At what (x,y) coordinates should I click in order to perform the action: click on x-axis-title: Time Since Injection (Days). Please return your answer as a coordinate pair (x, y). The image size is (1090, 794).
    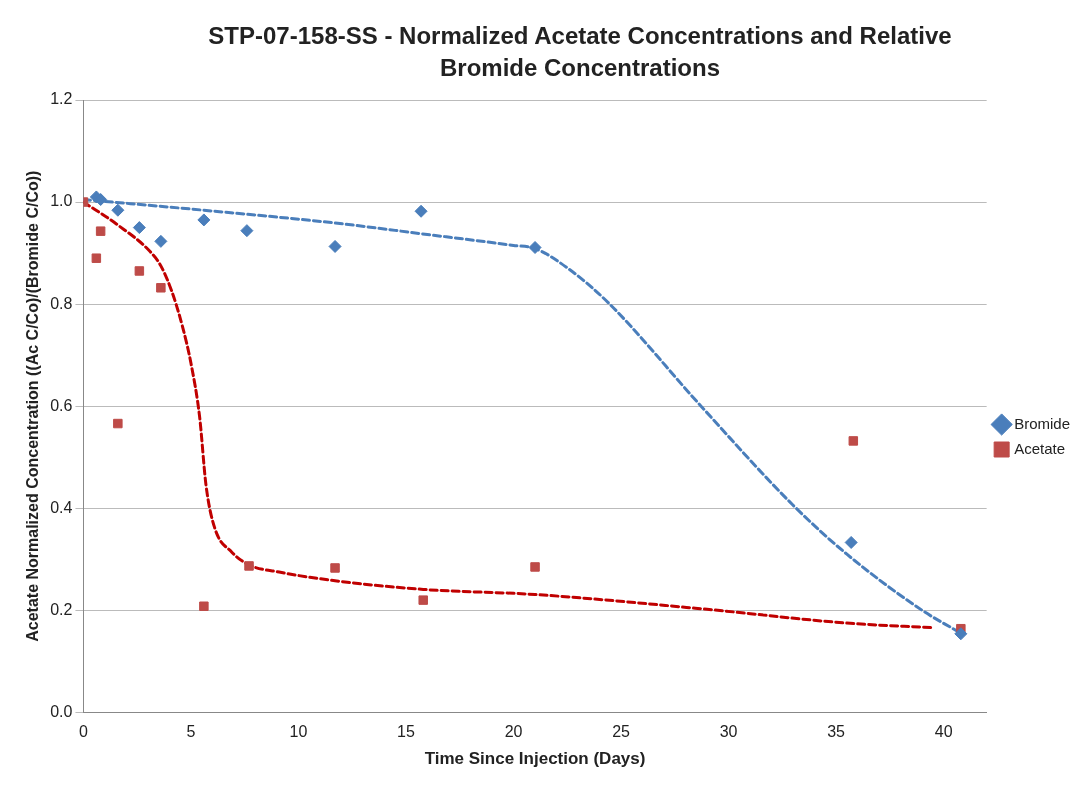
    Looking at the image, I should click on (535, 759).